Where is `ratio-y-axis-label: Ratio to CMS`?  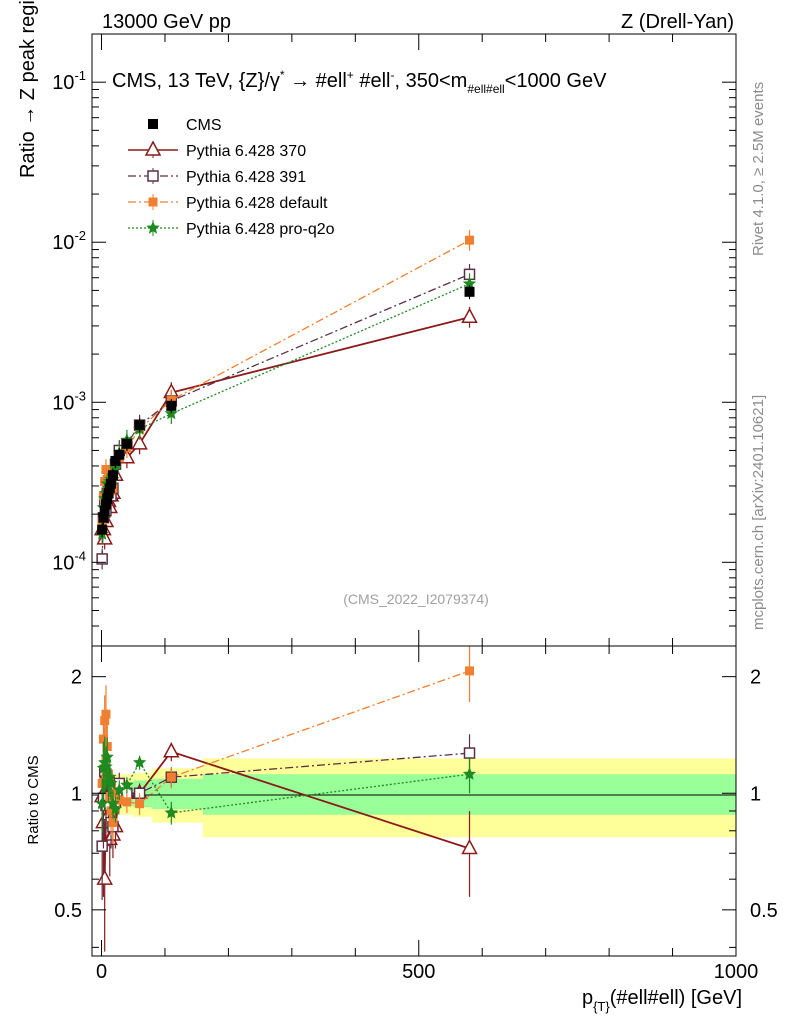 ratio-y-axis-label: Ratio to CMS is located at coordinates (33, 799).